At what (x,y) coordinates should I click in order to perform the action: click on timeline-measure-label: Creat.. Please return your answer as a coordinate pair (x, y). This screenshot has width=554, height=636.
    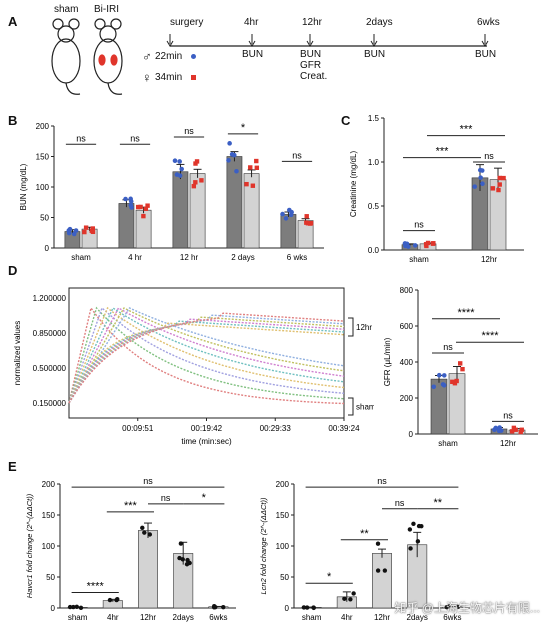
    Looking at the image, I should click on (313, 76).